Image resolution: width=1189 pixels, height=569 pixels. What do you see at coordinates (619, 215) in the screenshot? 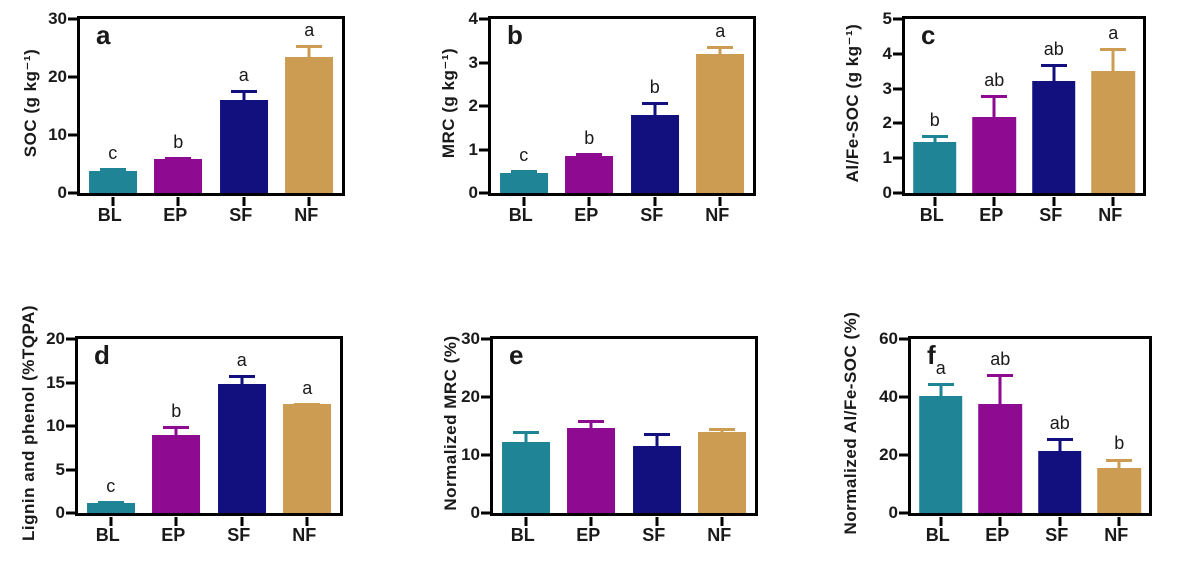
I see `x-axis-labels-b: BL EP SF NF` at bounding box center [619, 215].